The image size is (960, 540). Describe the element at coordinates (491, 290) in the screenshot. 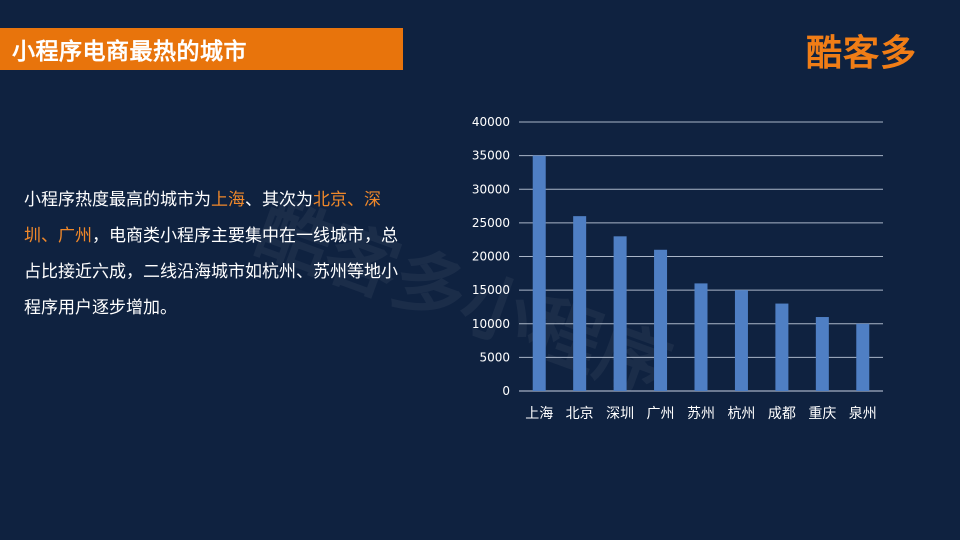

I see `y-tick-label: 15000` at that location.